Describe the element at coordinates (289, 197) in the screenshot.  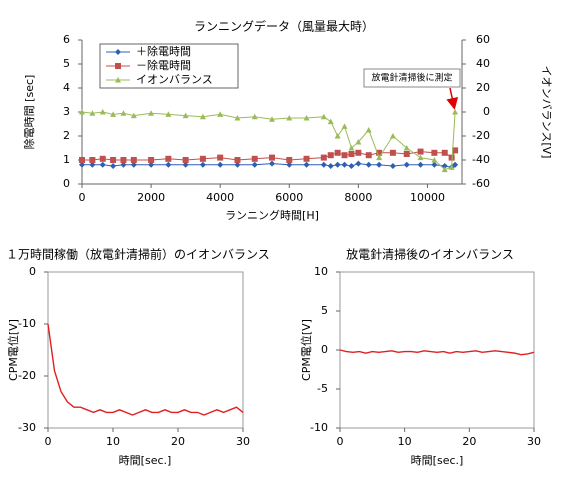
I see `x-tick-label: 6000` at that location.